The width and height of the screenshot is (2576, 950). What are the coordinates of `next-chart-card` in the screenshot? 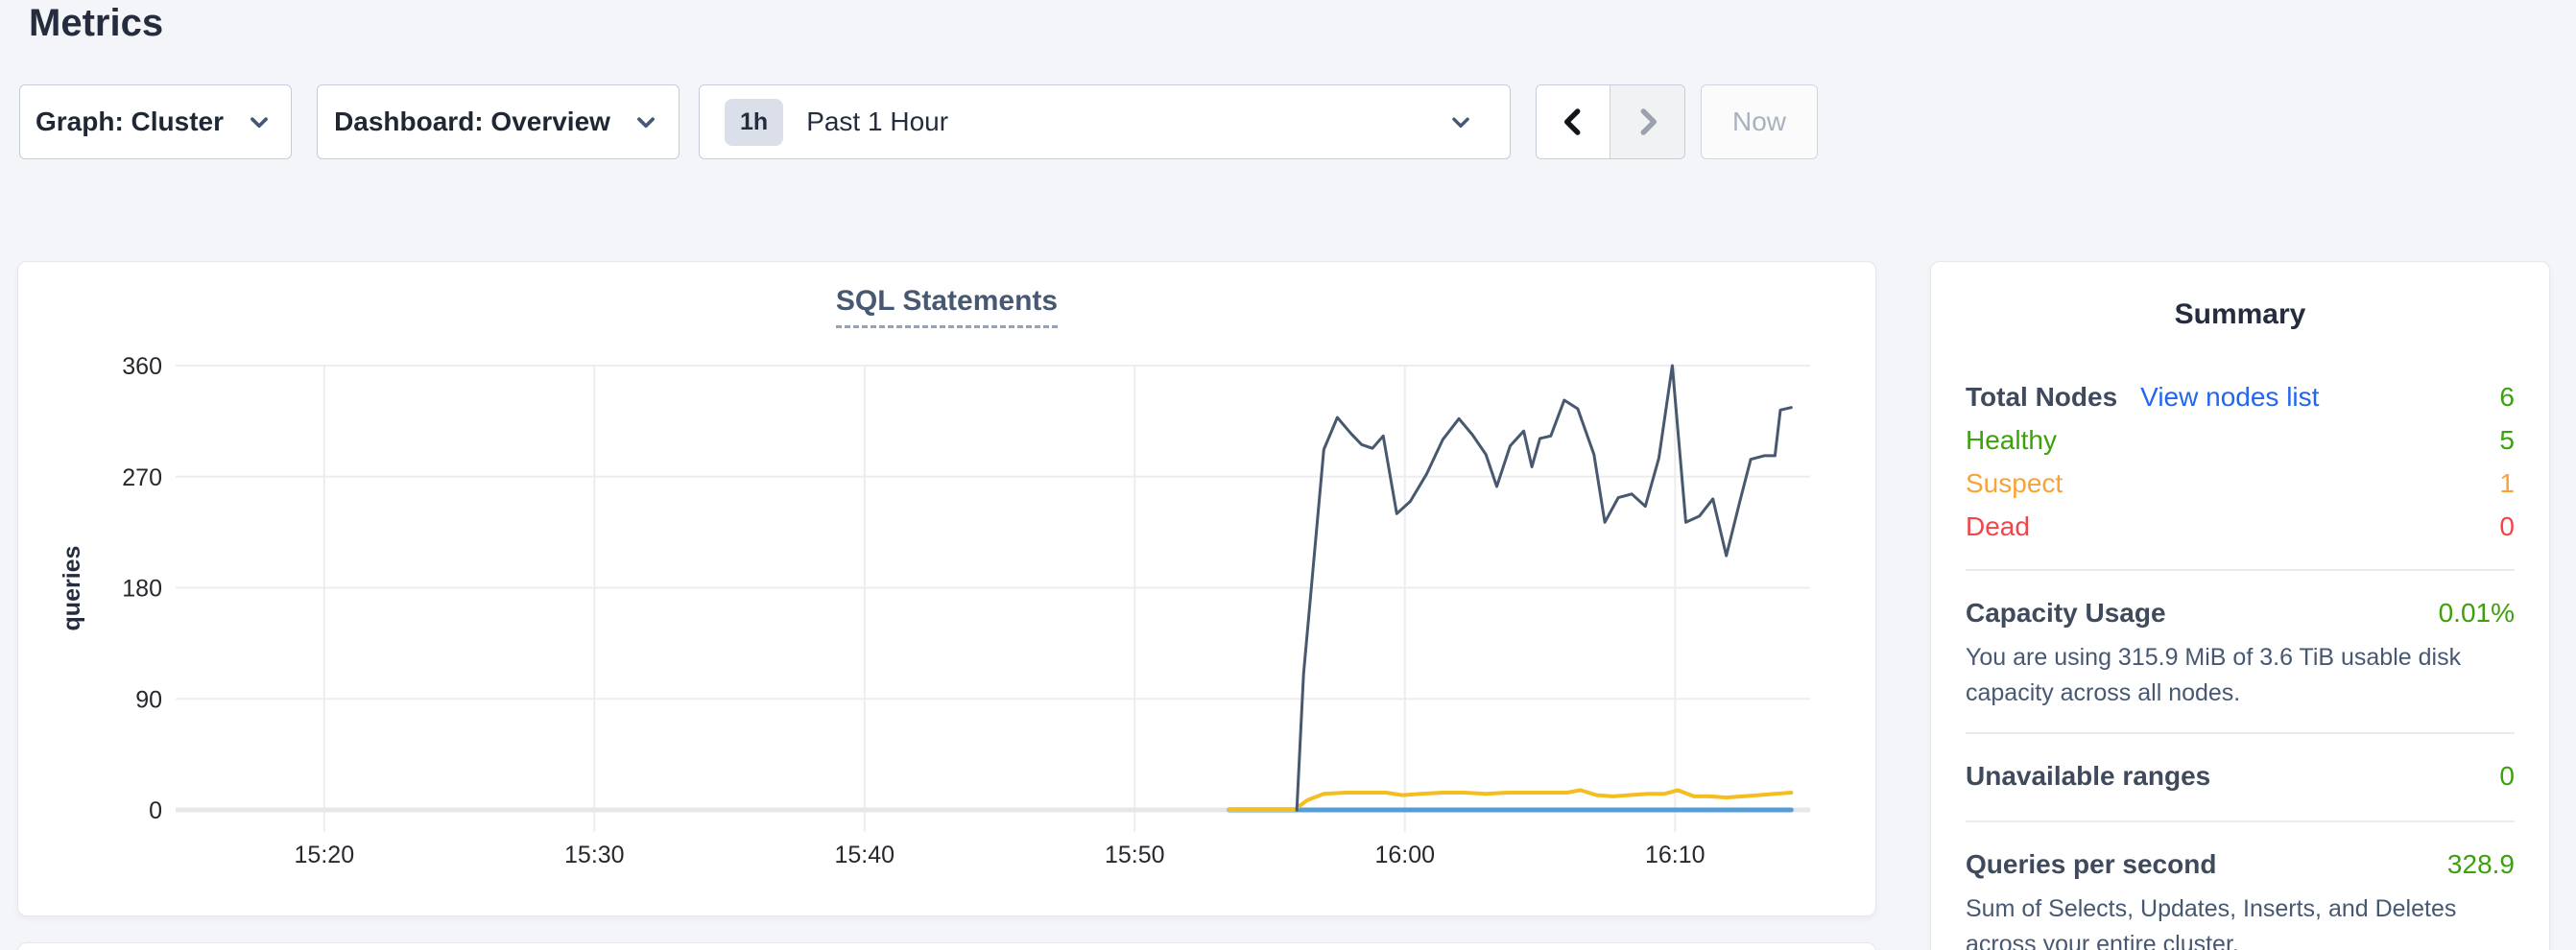 It's located at (946, 946).